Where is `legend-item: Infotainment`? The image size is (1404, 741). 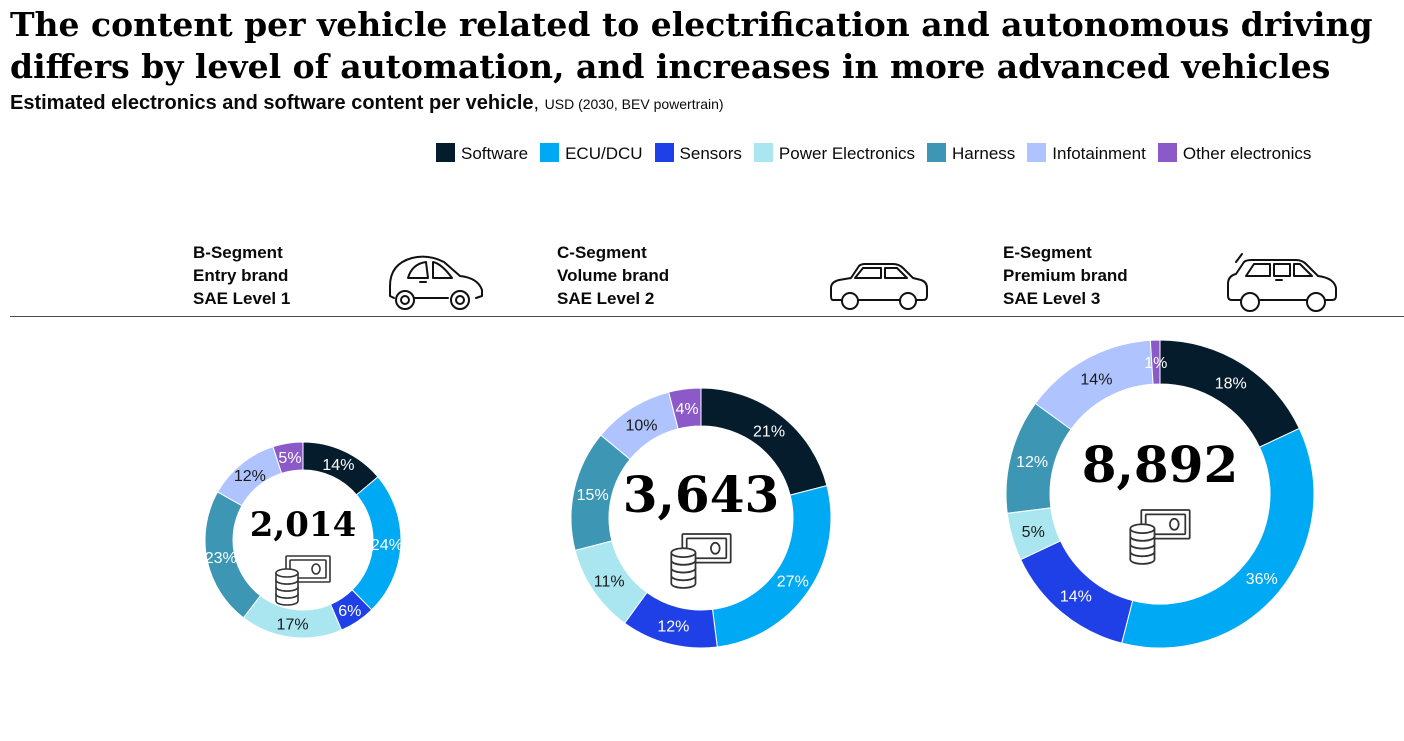
legend-item: Infotainment is located at coordinates (1086, 153).